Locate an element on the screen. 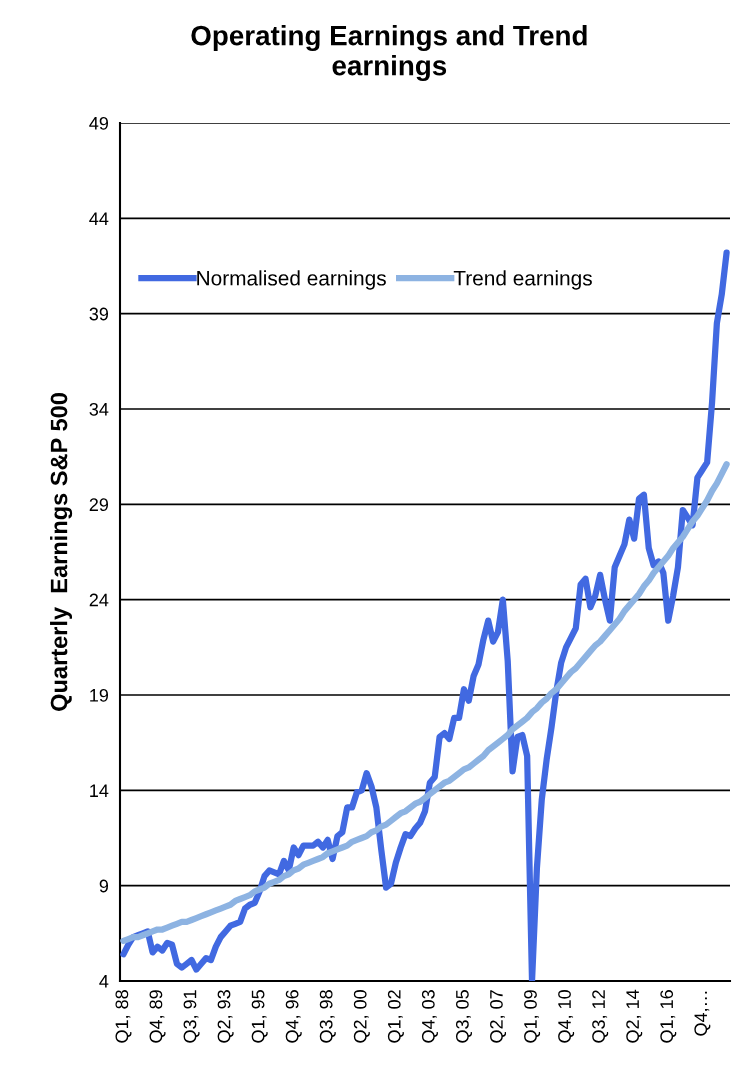 The width and height of the screenshot is (756, 1073). y-tick-label: 49 is located at coordinates (99, 123).